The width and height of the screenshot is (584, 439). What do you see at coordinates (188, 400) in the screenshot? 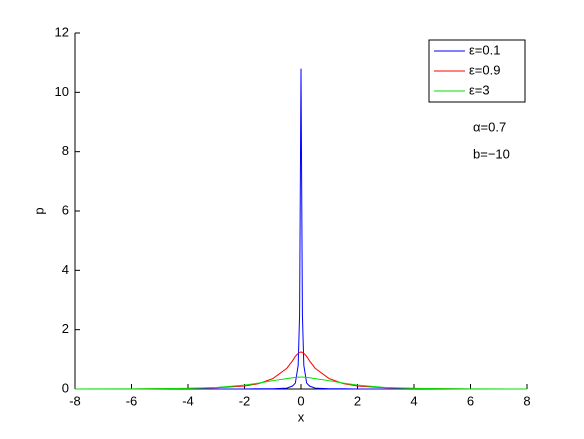
I see `x-tick-label: -4` at bounding box center [188, 400].